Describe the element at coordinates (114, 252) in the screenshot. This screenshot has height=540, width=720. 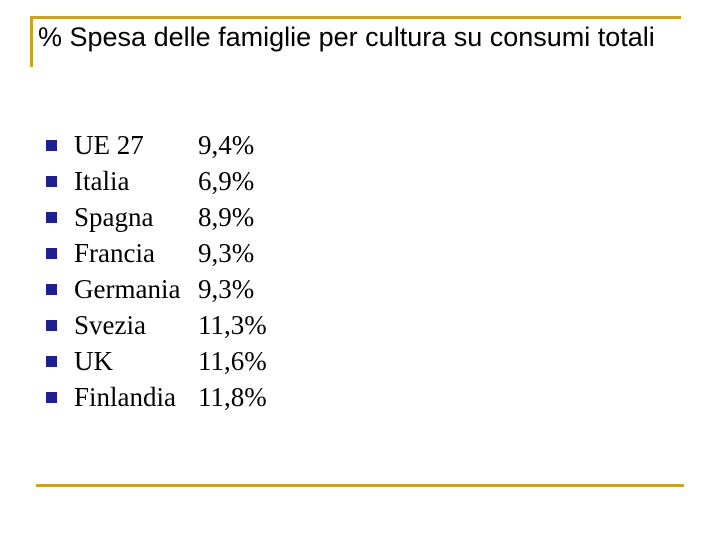
I see `country-label: Francia` at that location.